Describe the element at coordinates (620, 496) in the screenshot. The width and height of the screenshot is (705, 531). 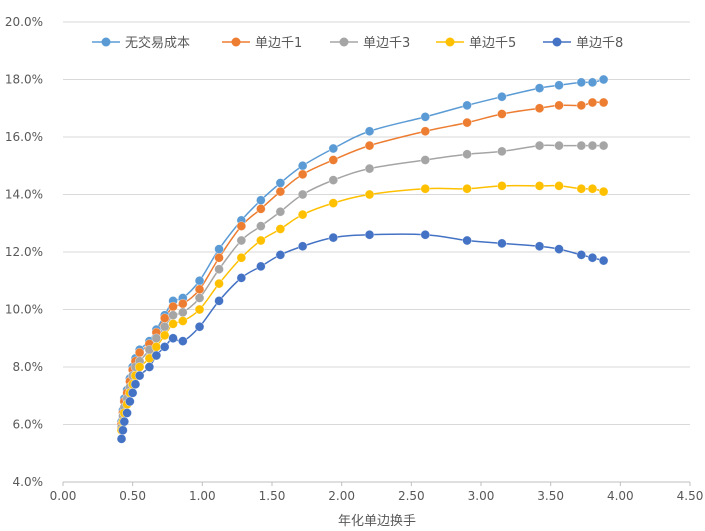
I see `x-tick-label: 4.00` at that location.